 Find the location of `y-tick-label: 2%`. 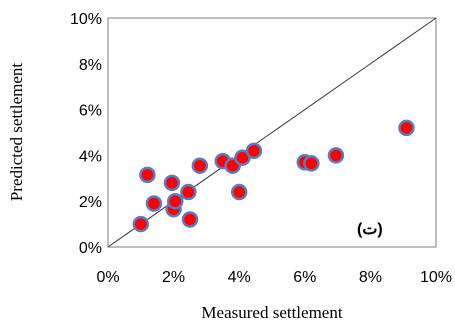

y-tick-label: 2% is located at coordinates (90, 202).